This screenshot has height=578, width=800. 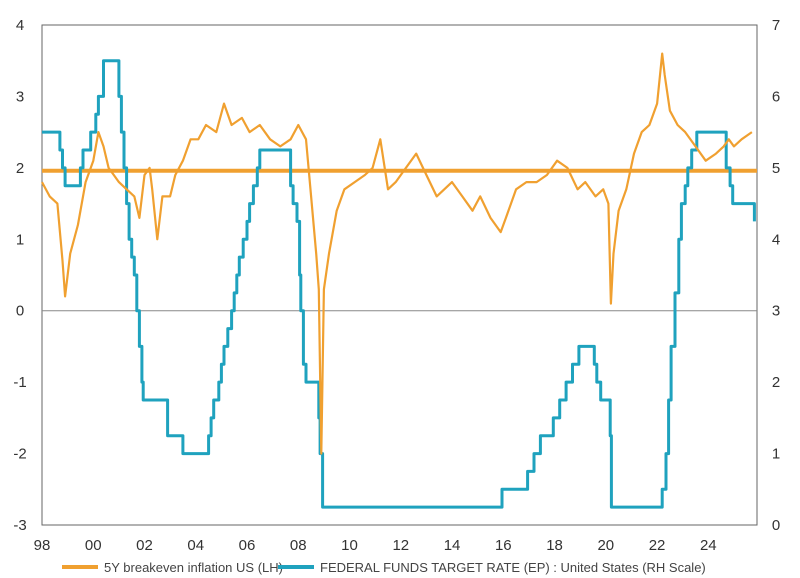 I want to click on right-tick-label: 5, so click(x=776, y=168).